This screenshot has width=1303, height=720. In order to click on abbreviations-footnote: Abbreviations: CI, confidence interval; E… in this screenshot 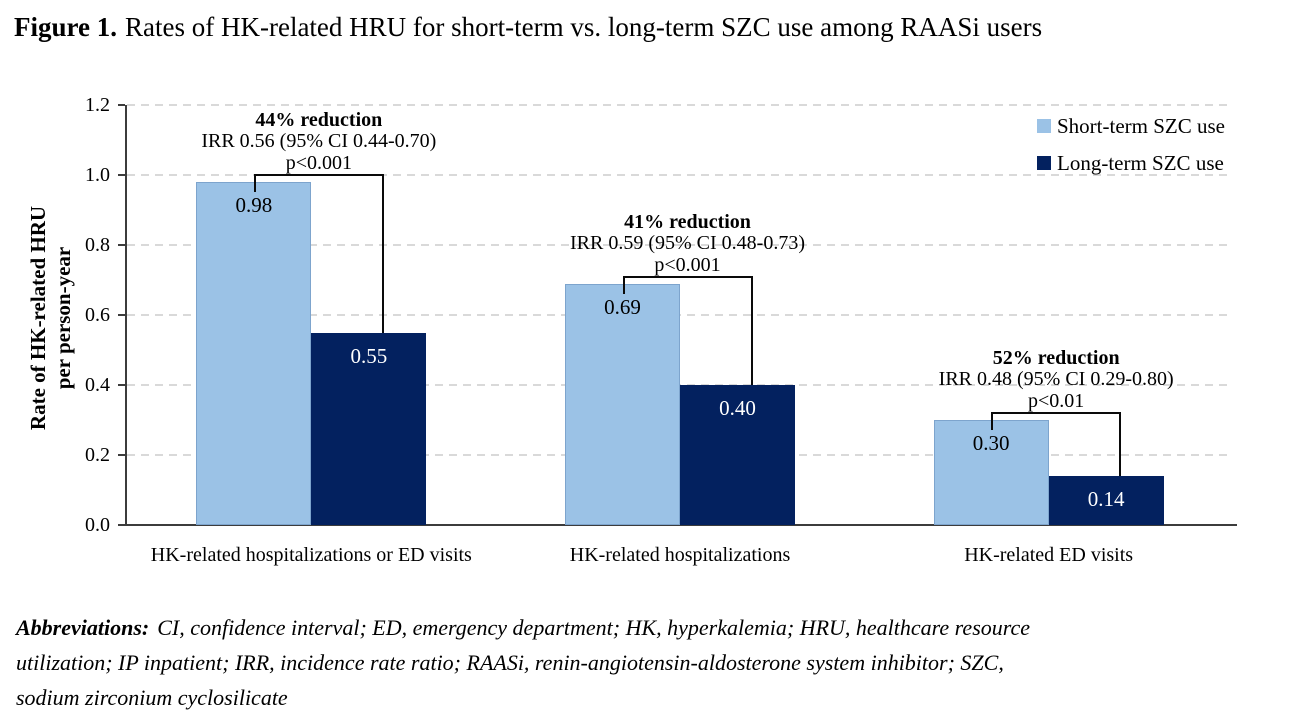, I will do `click(656, 662)`.